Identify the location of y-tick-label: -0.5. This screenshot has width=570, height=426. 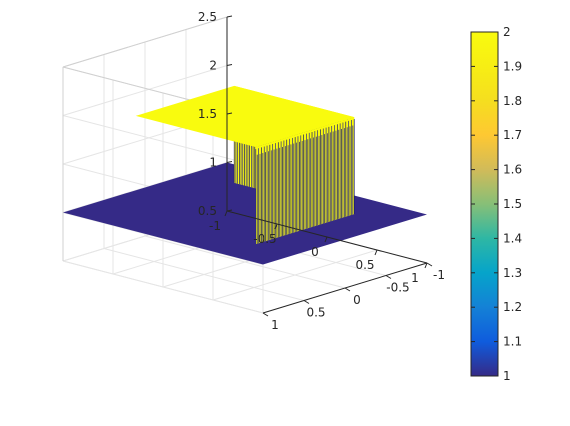
(397, 288).